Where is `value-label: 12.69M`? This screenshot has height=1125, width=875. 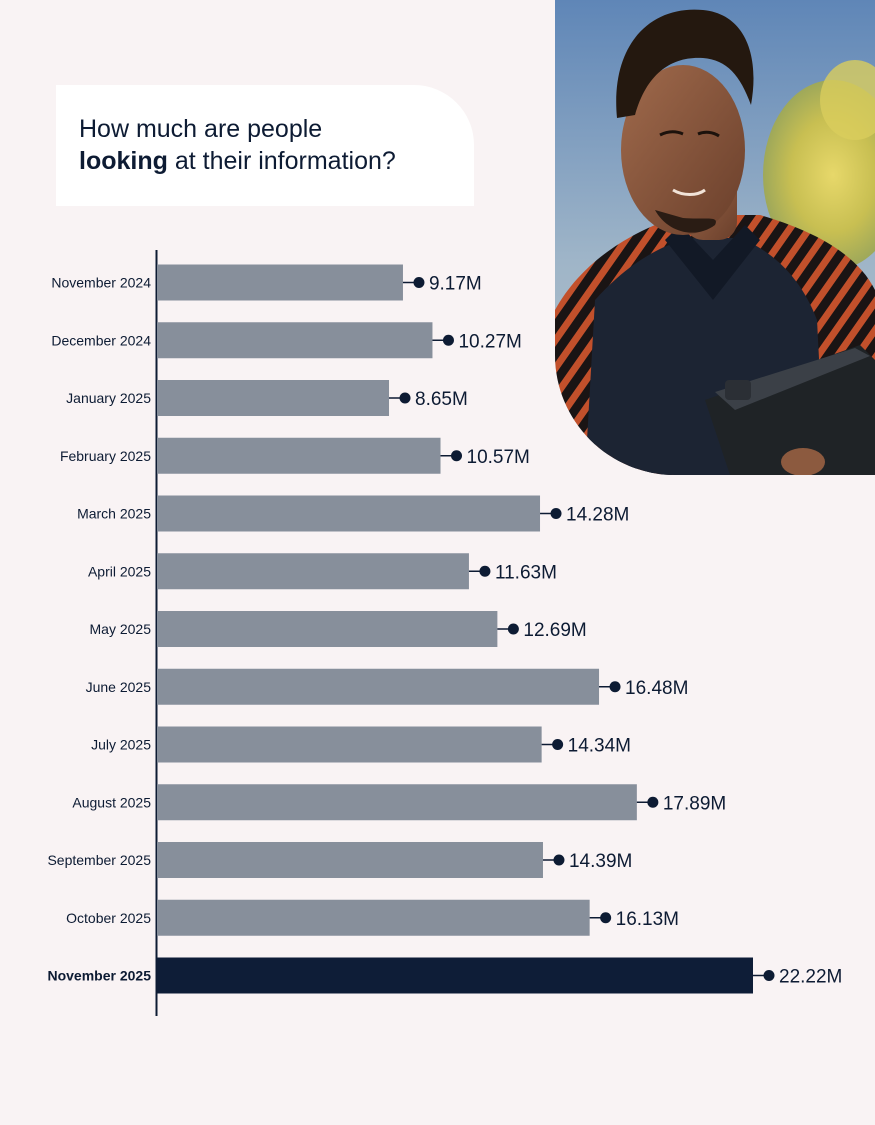
value-label: 12.69M is located at coordinates (554, 630).